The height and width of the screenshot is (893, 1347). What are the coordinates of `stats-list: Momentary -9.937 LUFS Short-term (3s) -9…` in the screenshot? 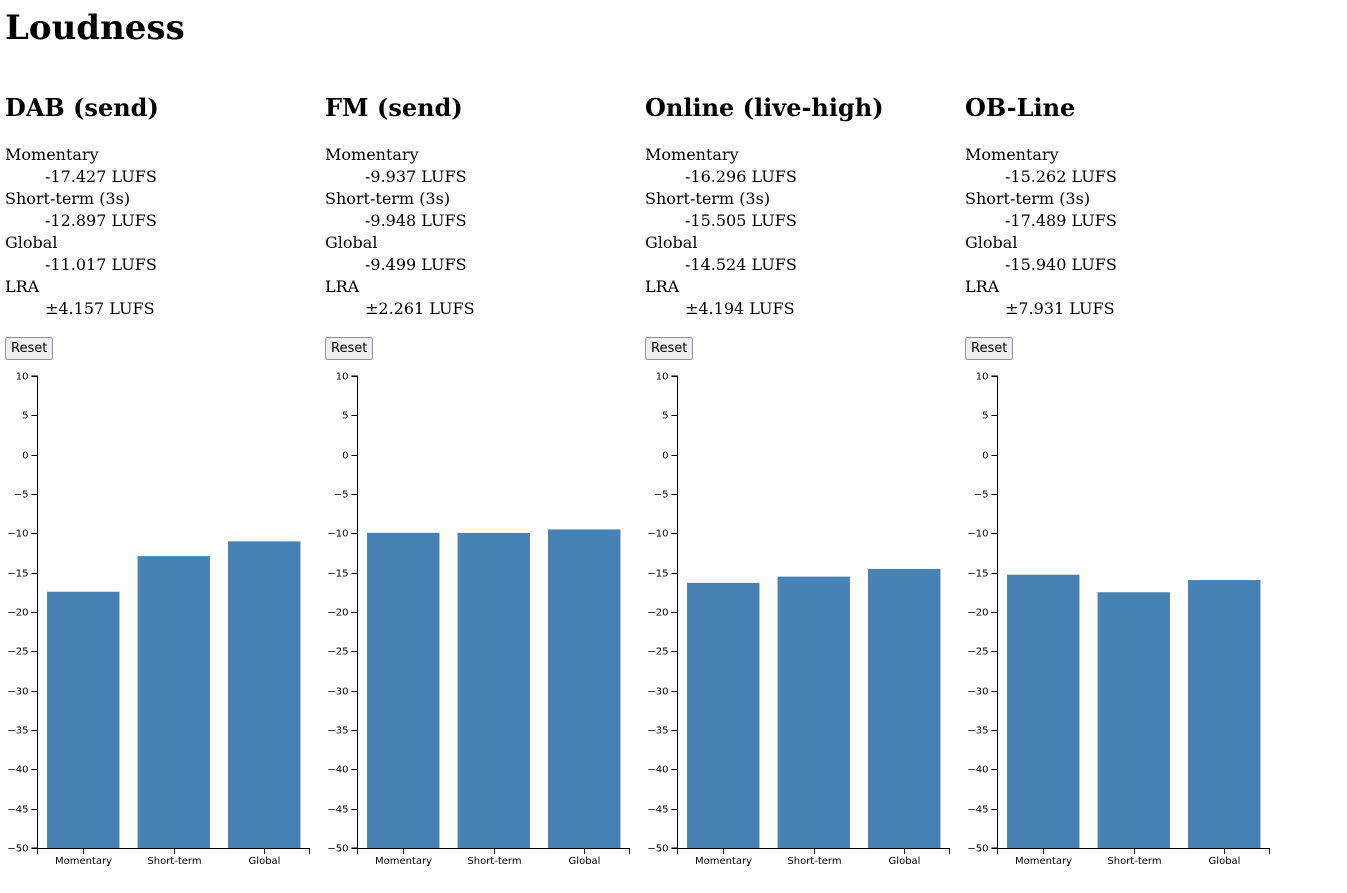 It's located at (400, 232).